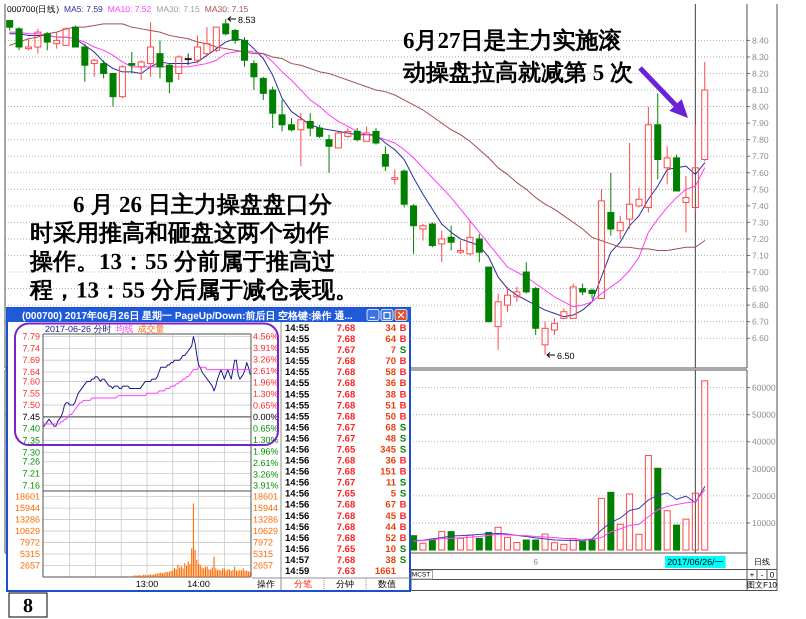 The height and width of the screenshot is (619, 806). What do you see at coordinates (391, 483) in the screenshot?
I see `text: 11` at bounding box center [391, 483].